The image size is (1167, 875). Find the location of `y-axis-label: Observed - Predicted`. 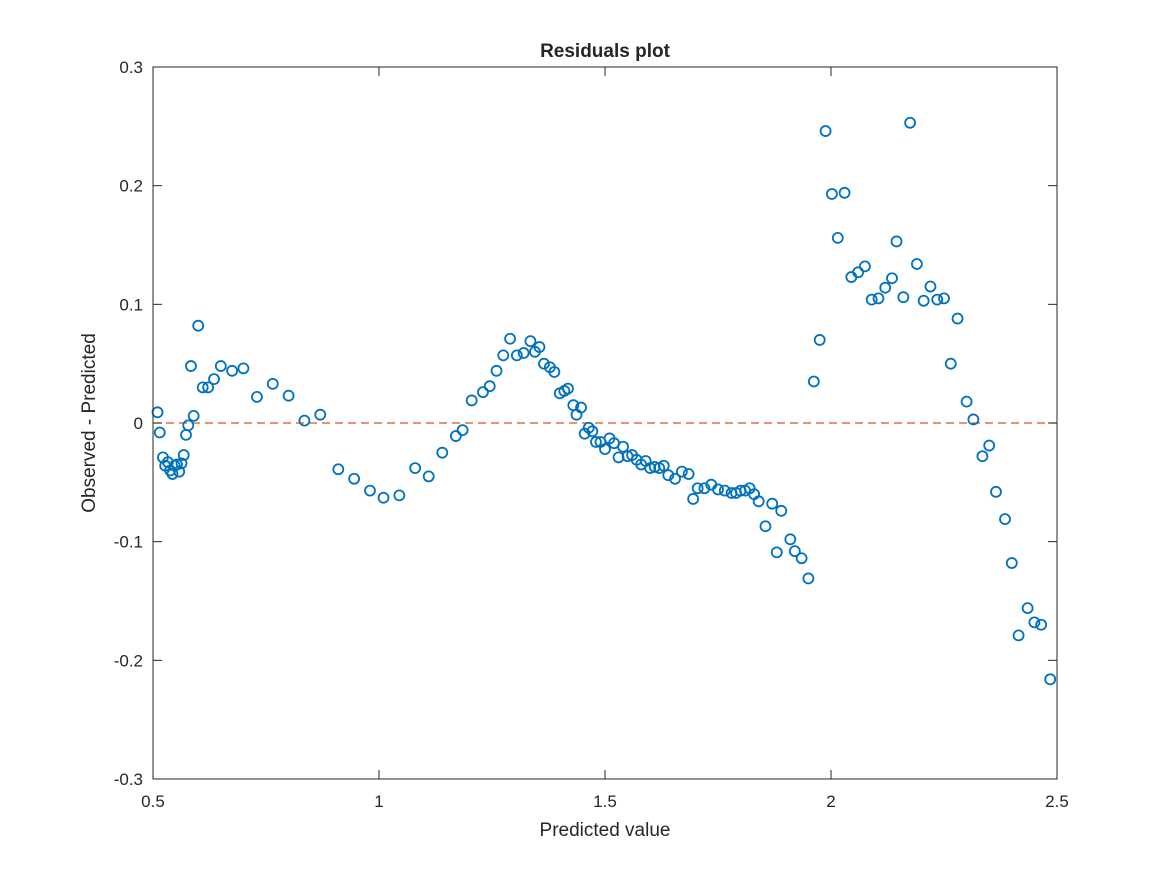

y-axis-label: Observed - Predicted is located at coordinates (89, 423).